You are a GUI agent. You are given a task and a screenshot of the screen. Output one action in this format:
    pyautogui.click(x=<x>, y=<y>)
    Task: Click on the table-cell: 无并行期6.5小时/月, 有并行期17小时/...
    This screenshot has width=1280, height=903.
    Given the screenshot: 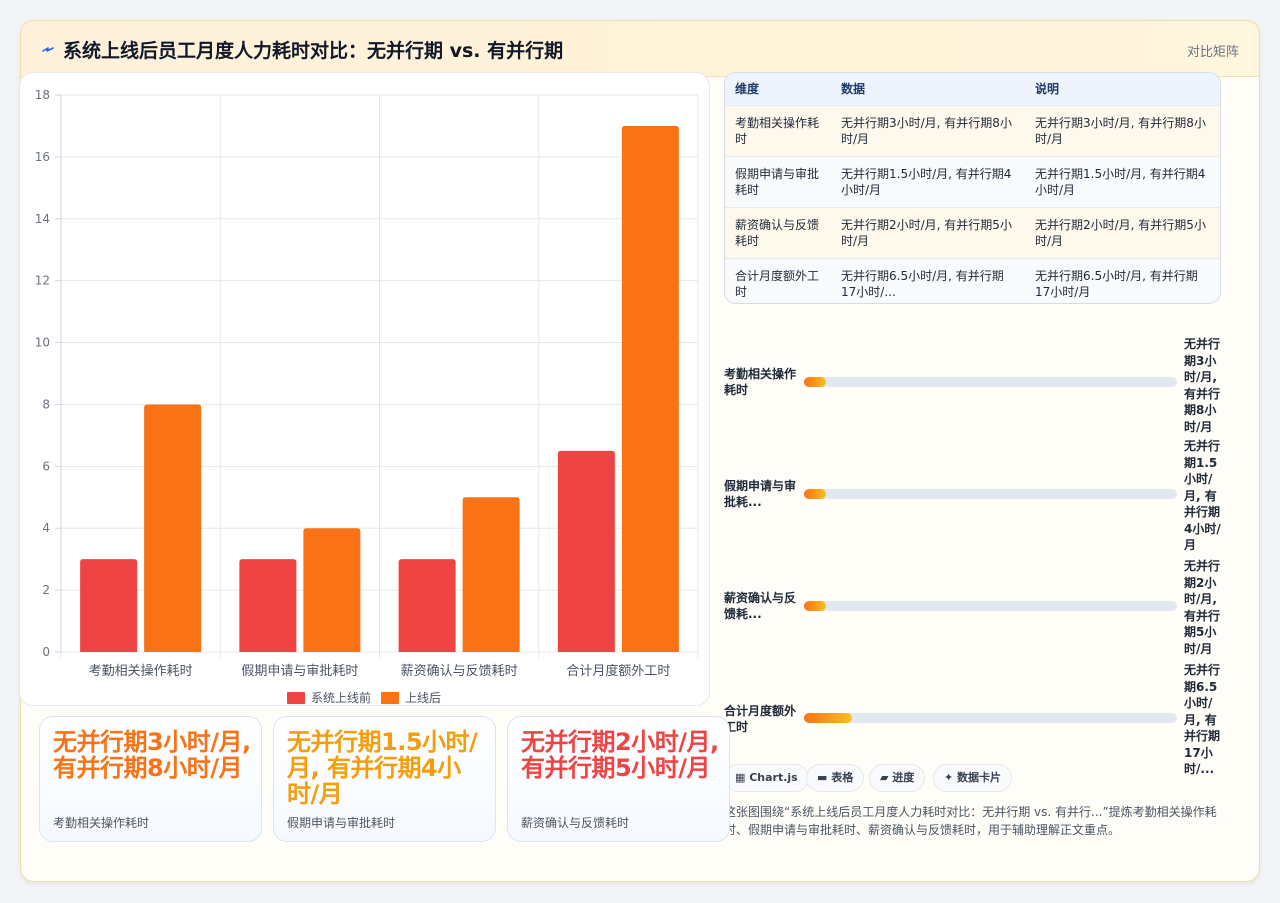 What is the action you would take?
    pyautogui.click(x=928, y=280)
    